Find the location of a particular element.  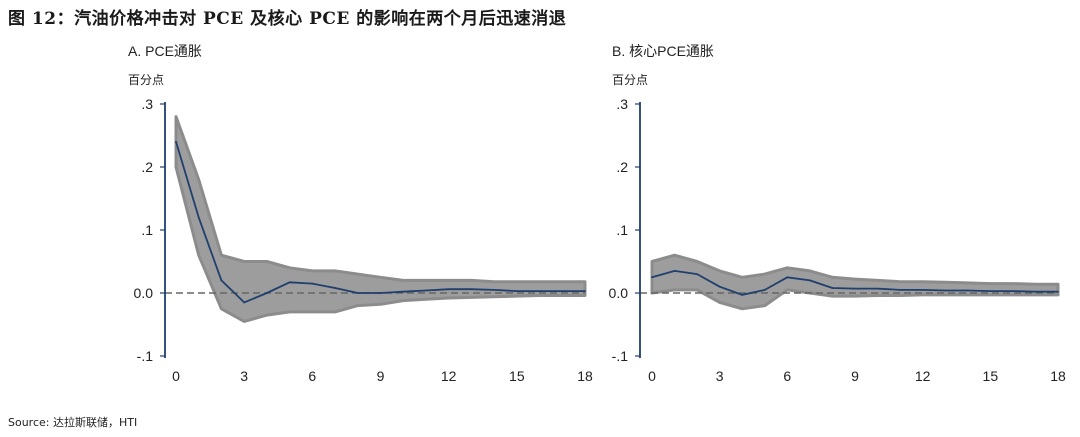

panel-a-xtick-label: 12 is located at coordinates (449, 376).